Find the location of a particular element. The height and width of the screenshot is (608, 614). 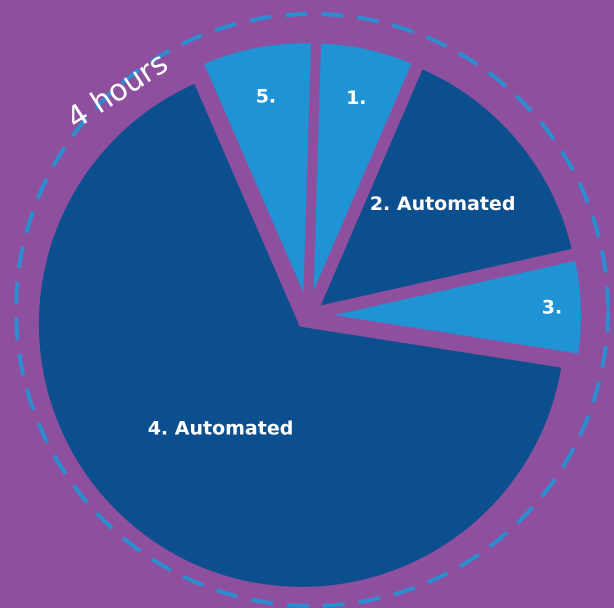

slice-label: 1. is located at coordinates (356, 98).